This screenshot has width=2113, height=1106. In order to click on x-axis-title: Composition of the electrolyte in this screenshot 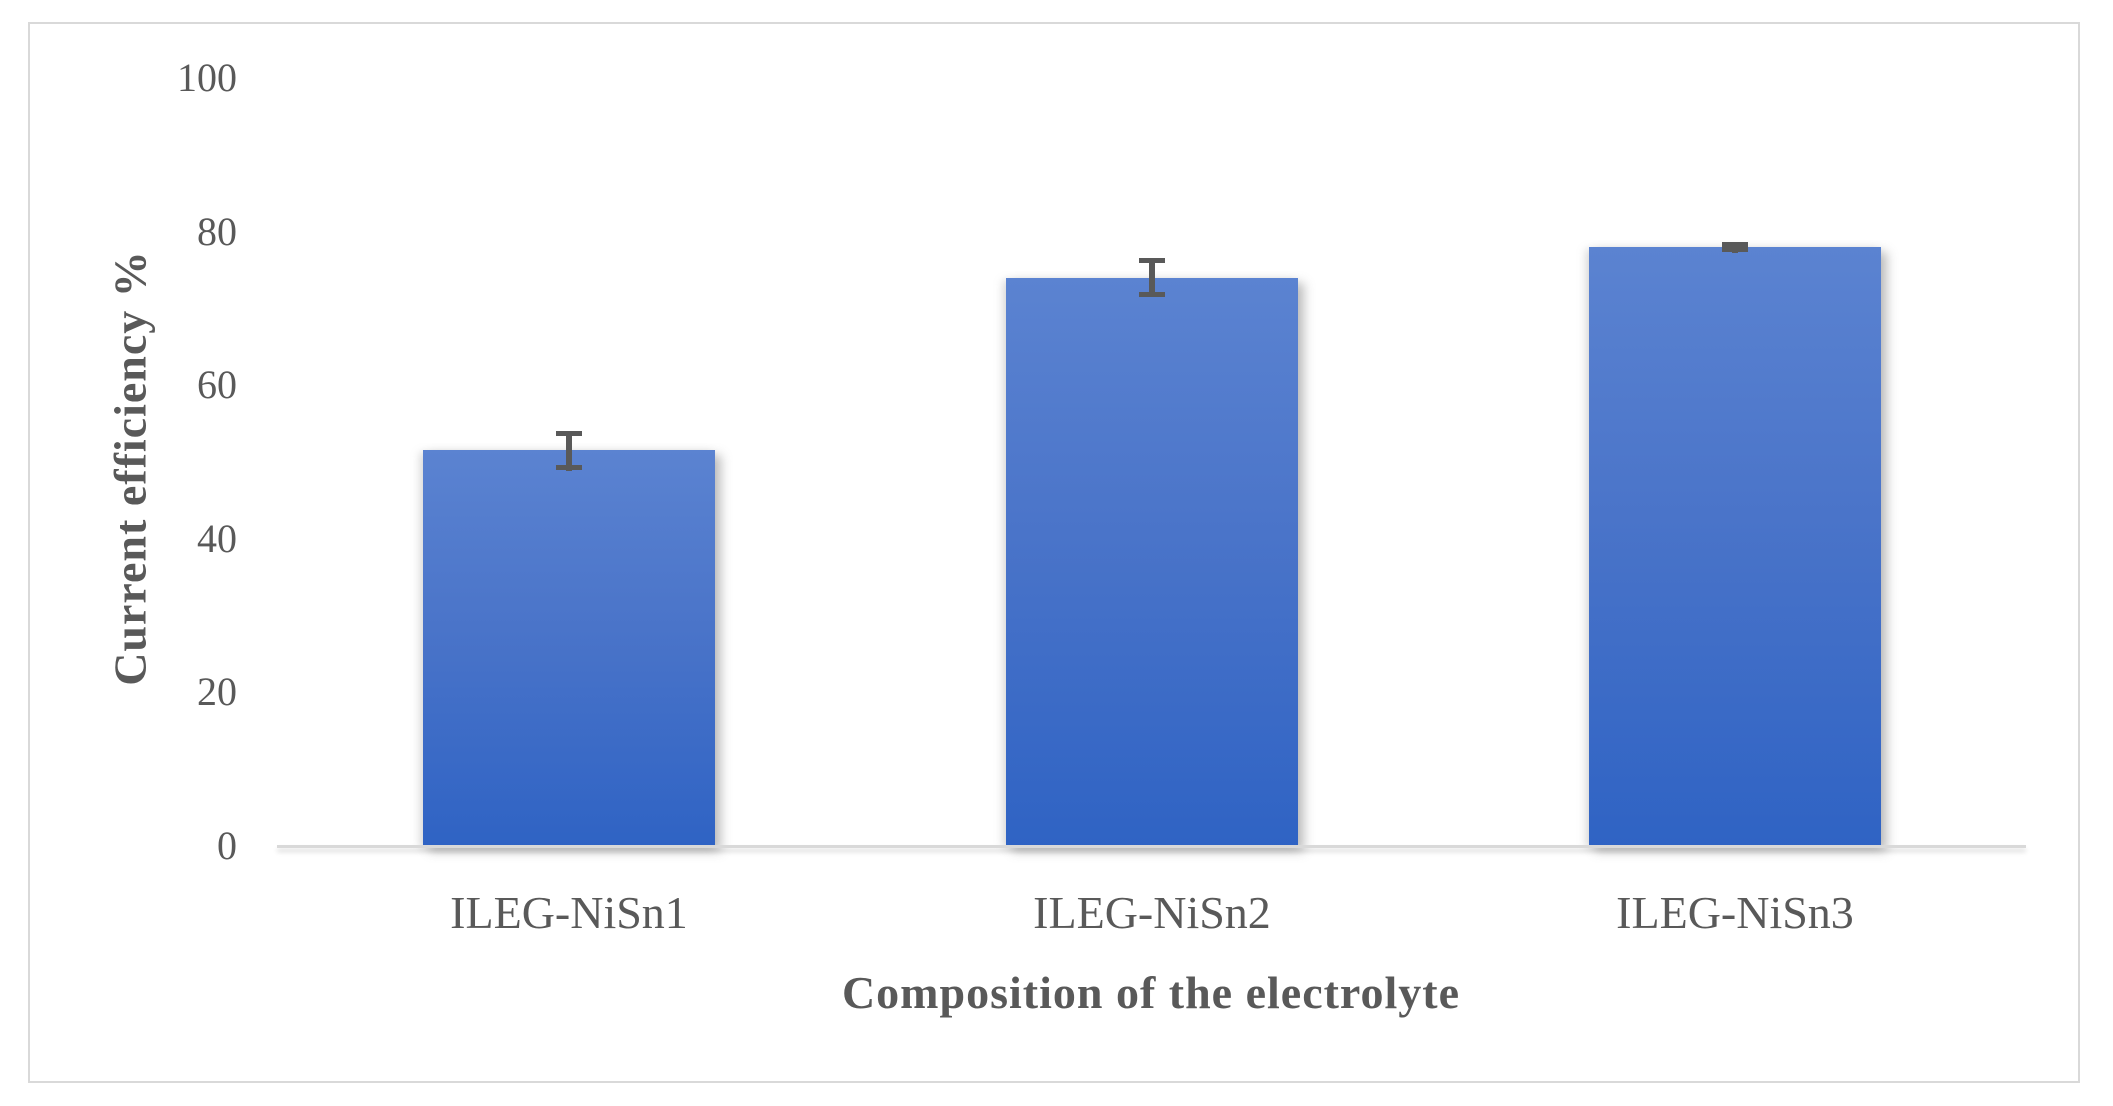, I will do `click(1151, 992)`.